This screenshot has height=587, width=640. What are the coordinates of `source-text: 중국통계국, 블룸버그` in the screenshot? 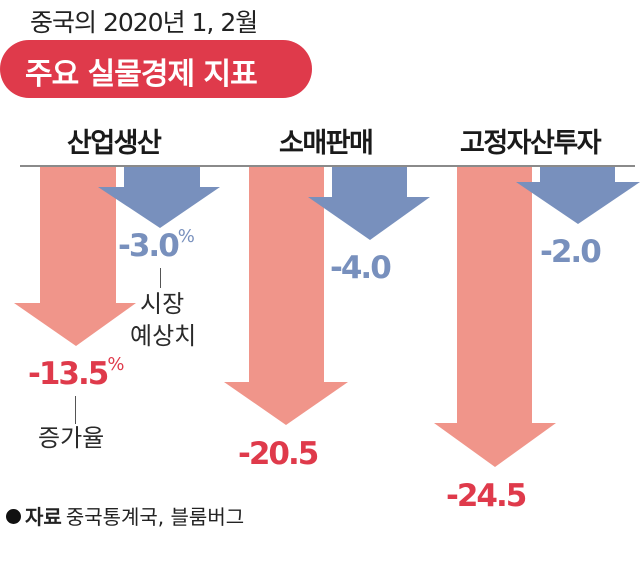 It's located at (155, 517).